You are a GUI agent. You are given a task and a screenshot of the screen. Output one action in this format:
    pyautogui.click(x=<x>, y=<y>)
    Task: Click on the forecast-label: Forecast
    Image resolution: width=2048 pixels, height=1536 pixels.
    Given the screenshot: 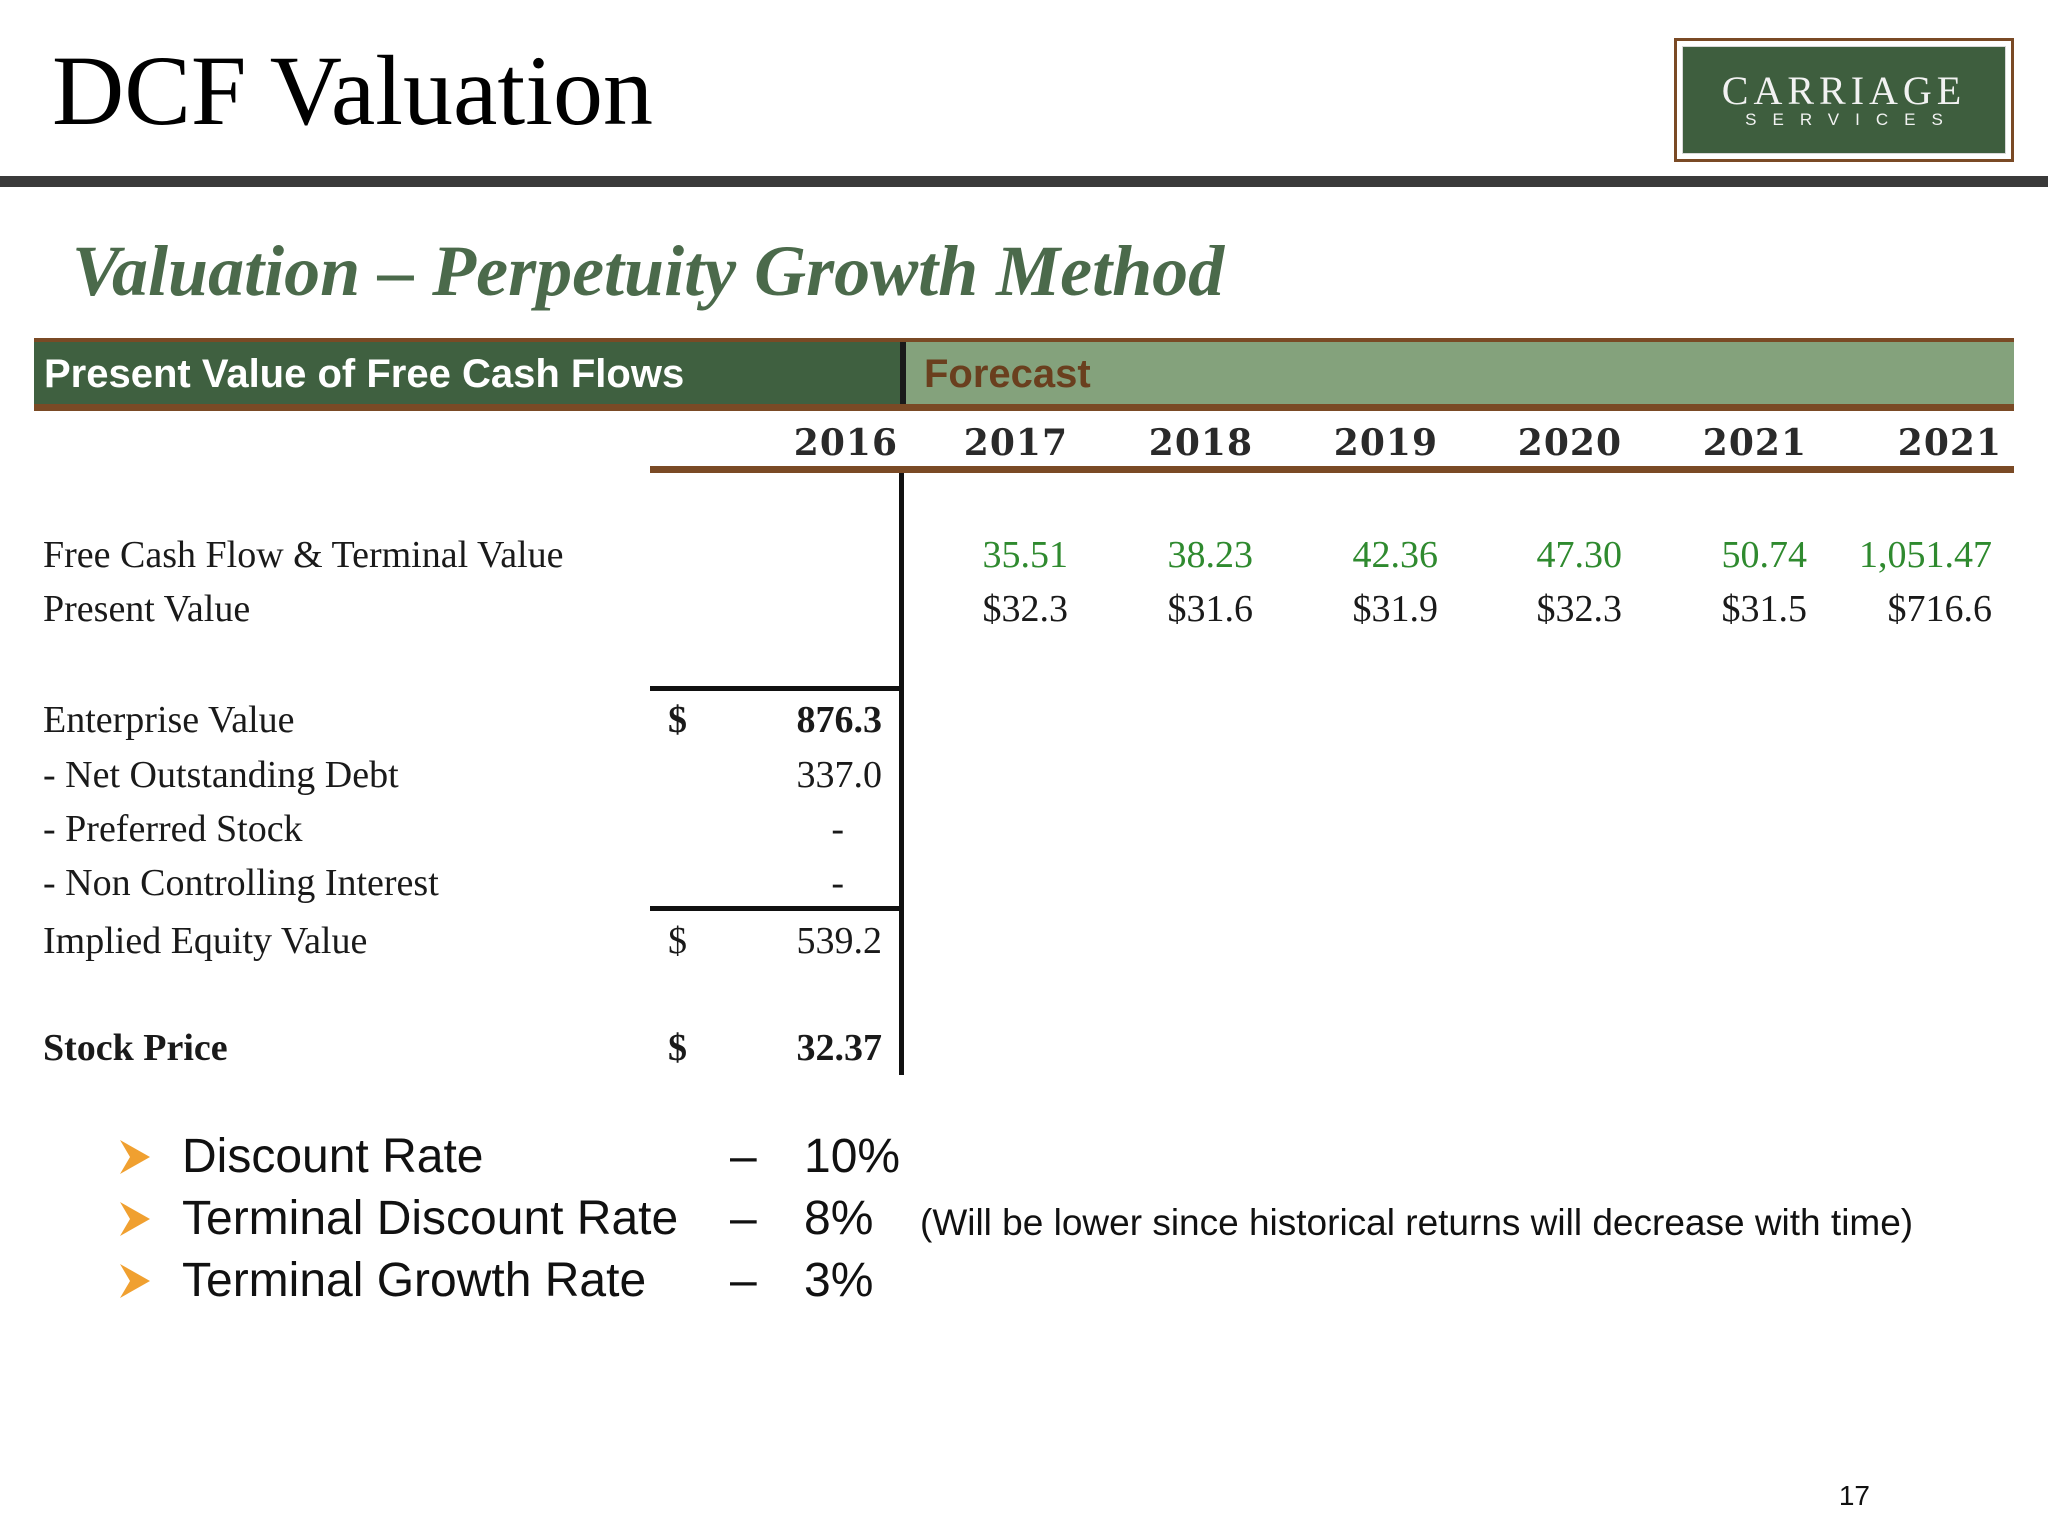 What is the action you would take?
    pyautogui.click(x=1007, y=374)
    